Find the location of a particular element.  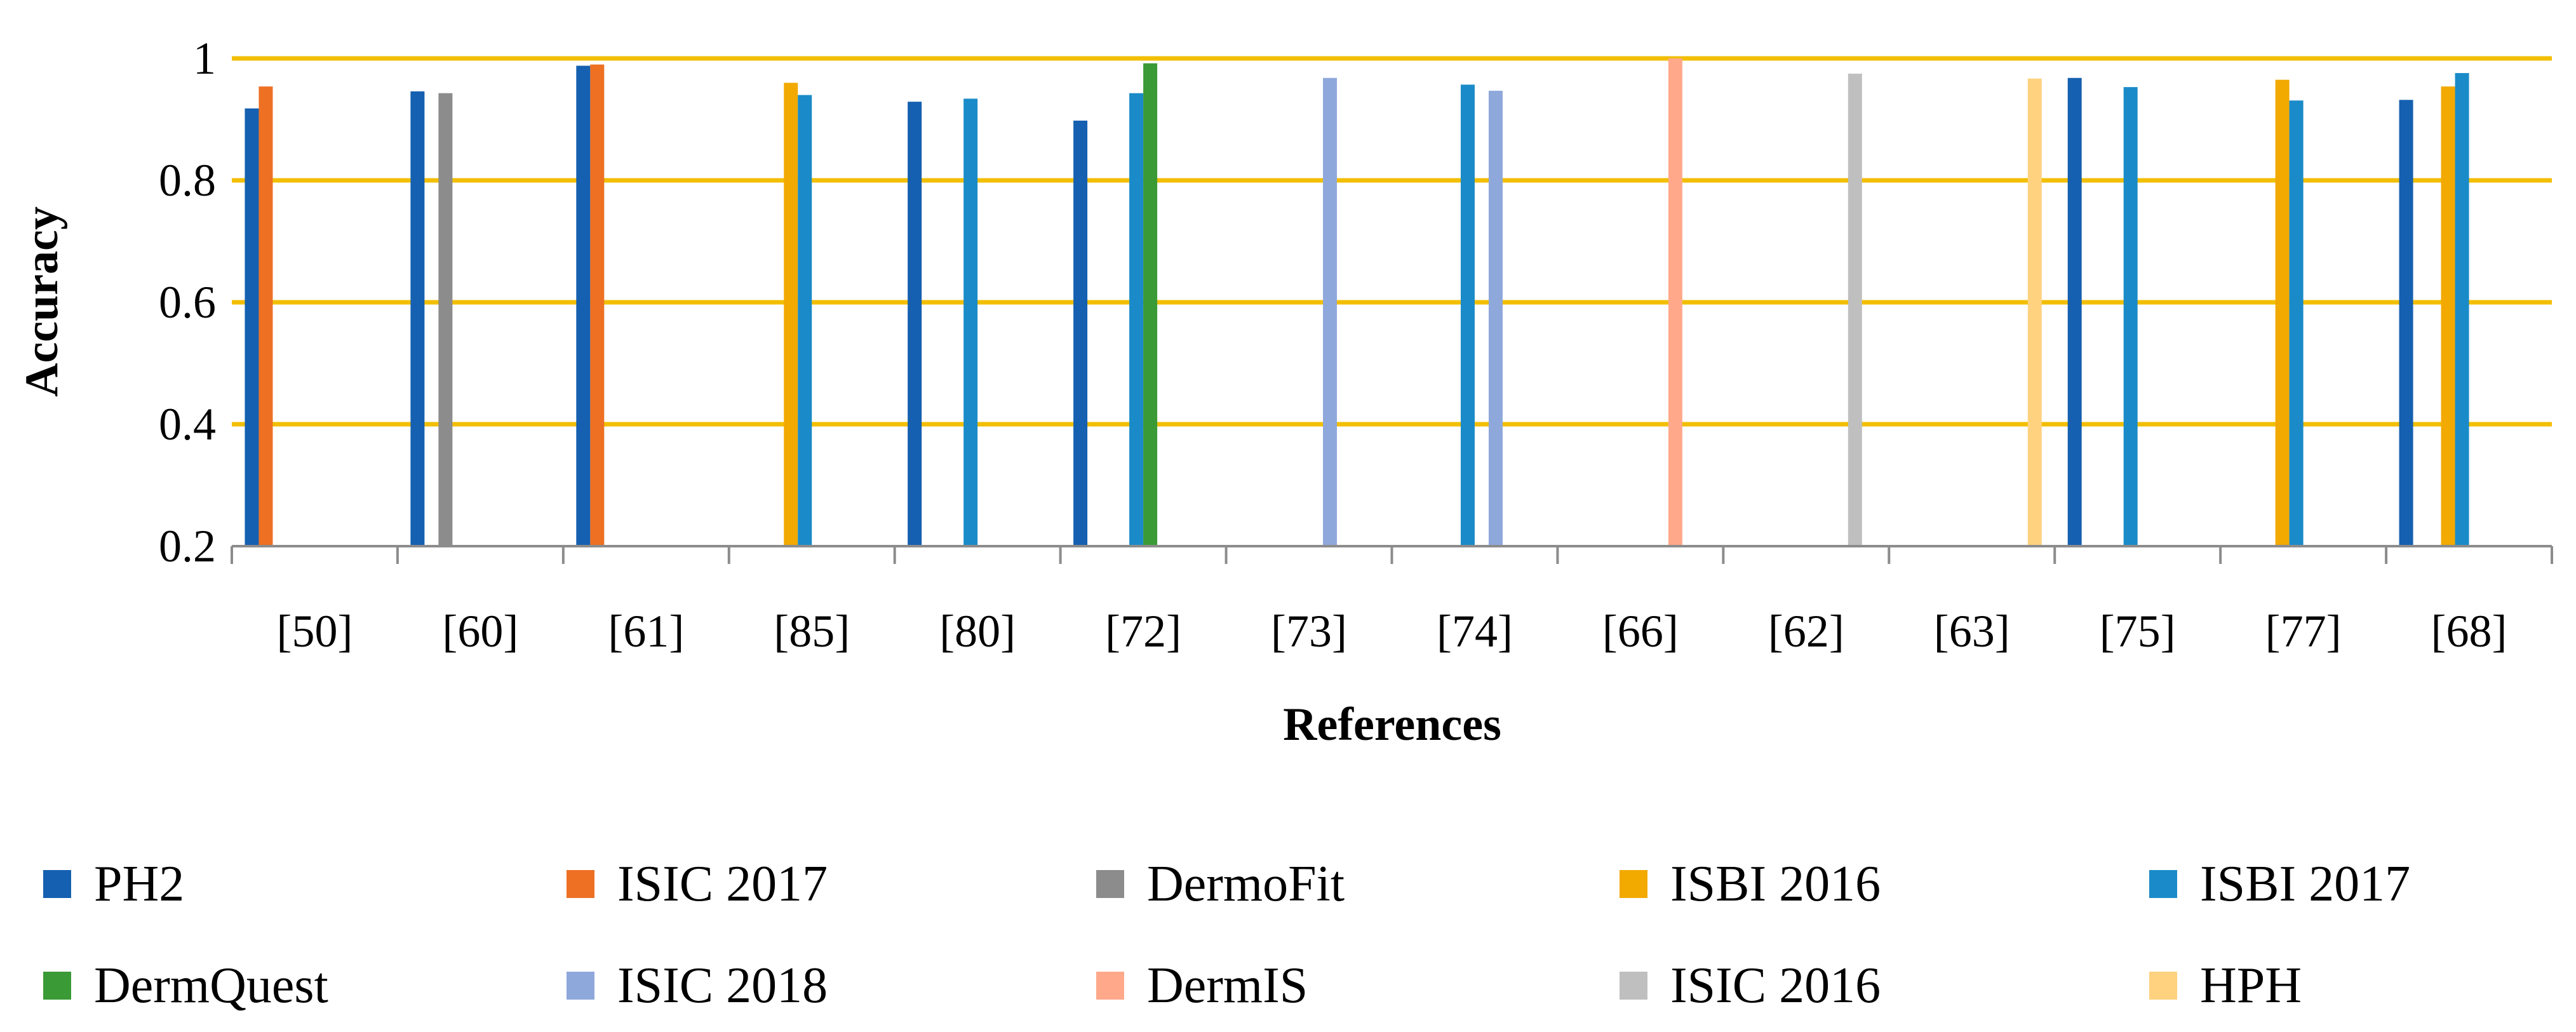

x-tick-label: [74] is located at coordinates (1475, 631).